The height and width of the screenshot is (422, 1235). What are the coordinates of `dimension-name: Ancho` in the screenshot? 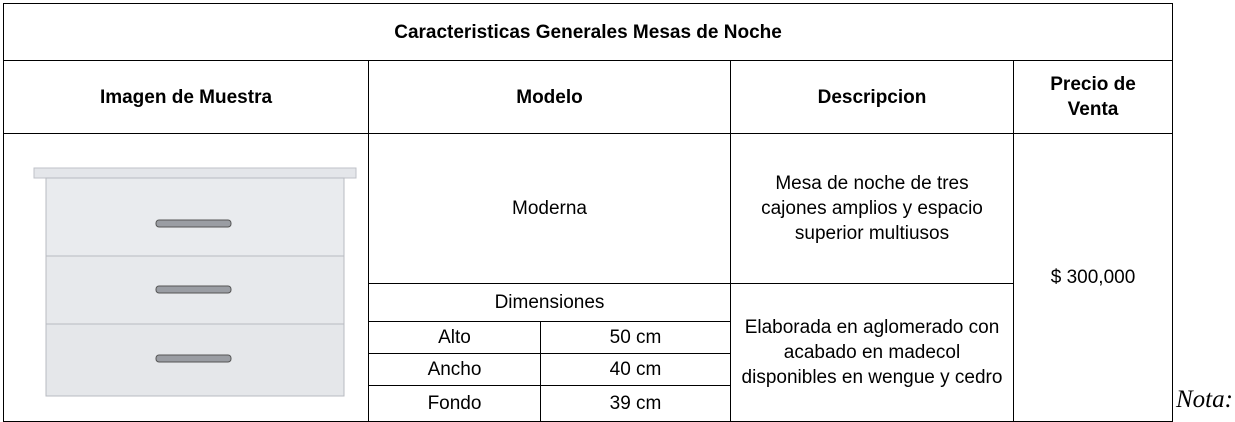 It's located at (454, 369).